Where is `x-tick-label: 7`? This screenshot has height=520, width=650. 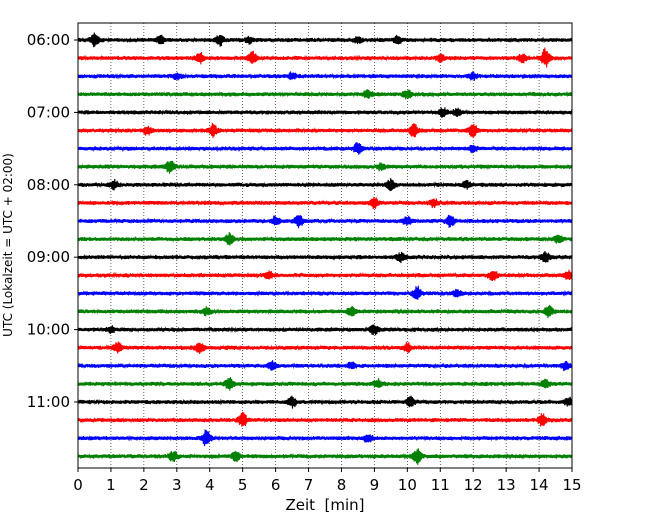
x-tick-label: 7 is located at coordinates (309, 485).